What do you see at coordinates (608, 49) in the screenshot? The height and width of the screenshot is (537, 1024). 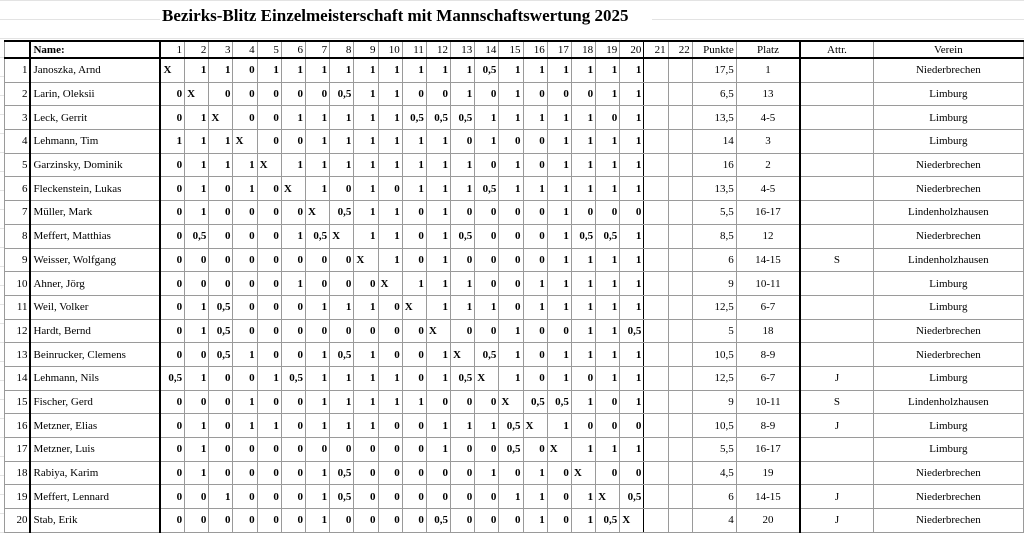 I see `header-round-19: 19` at bounding box center [608, 49].